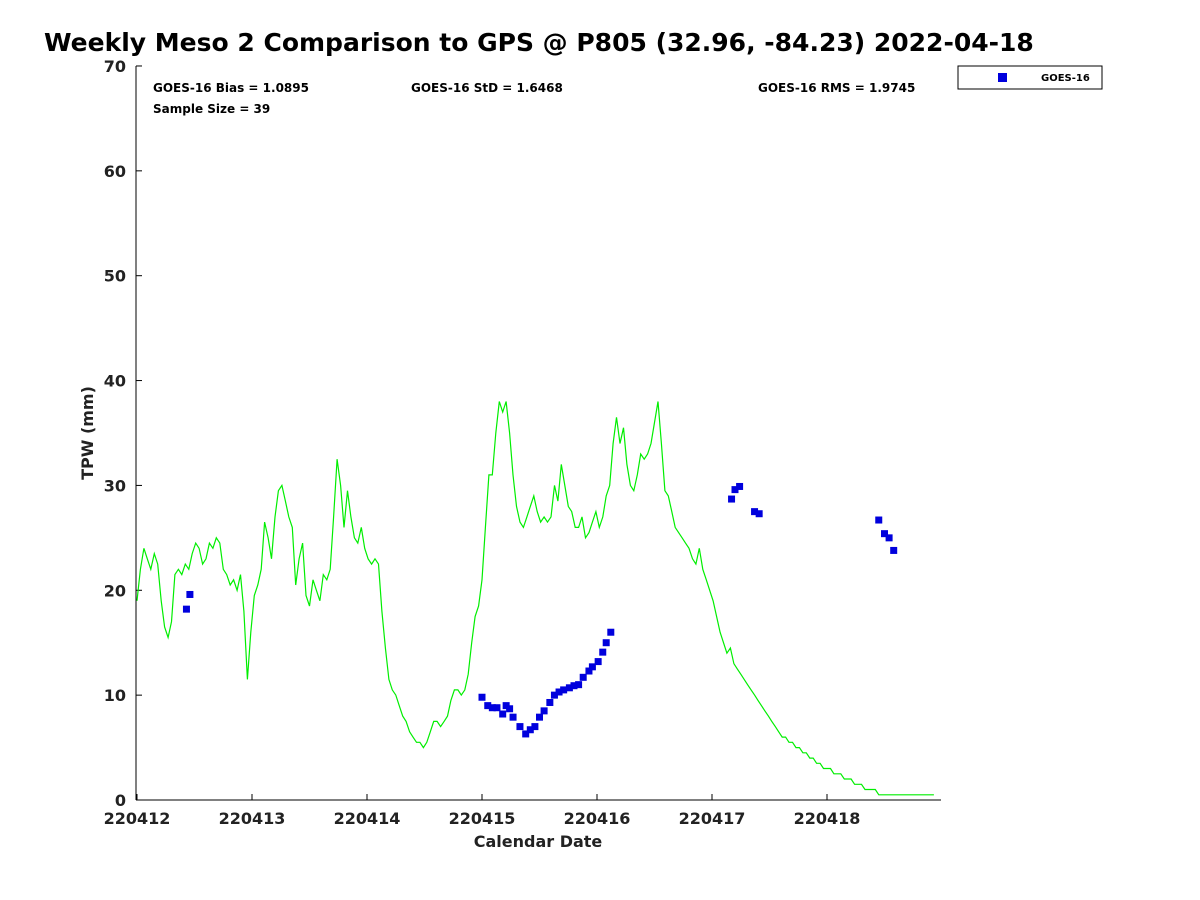 The image size is (1200, 900). Describe the element at coordinates (1002, 77) in the screenshot. I see `legend-marker` at that location.